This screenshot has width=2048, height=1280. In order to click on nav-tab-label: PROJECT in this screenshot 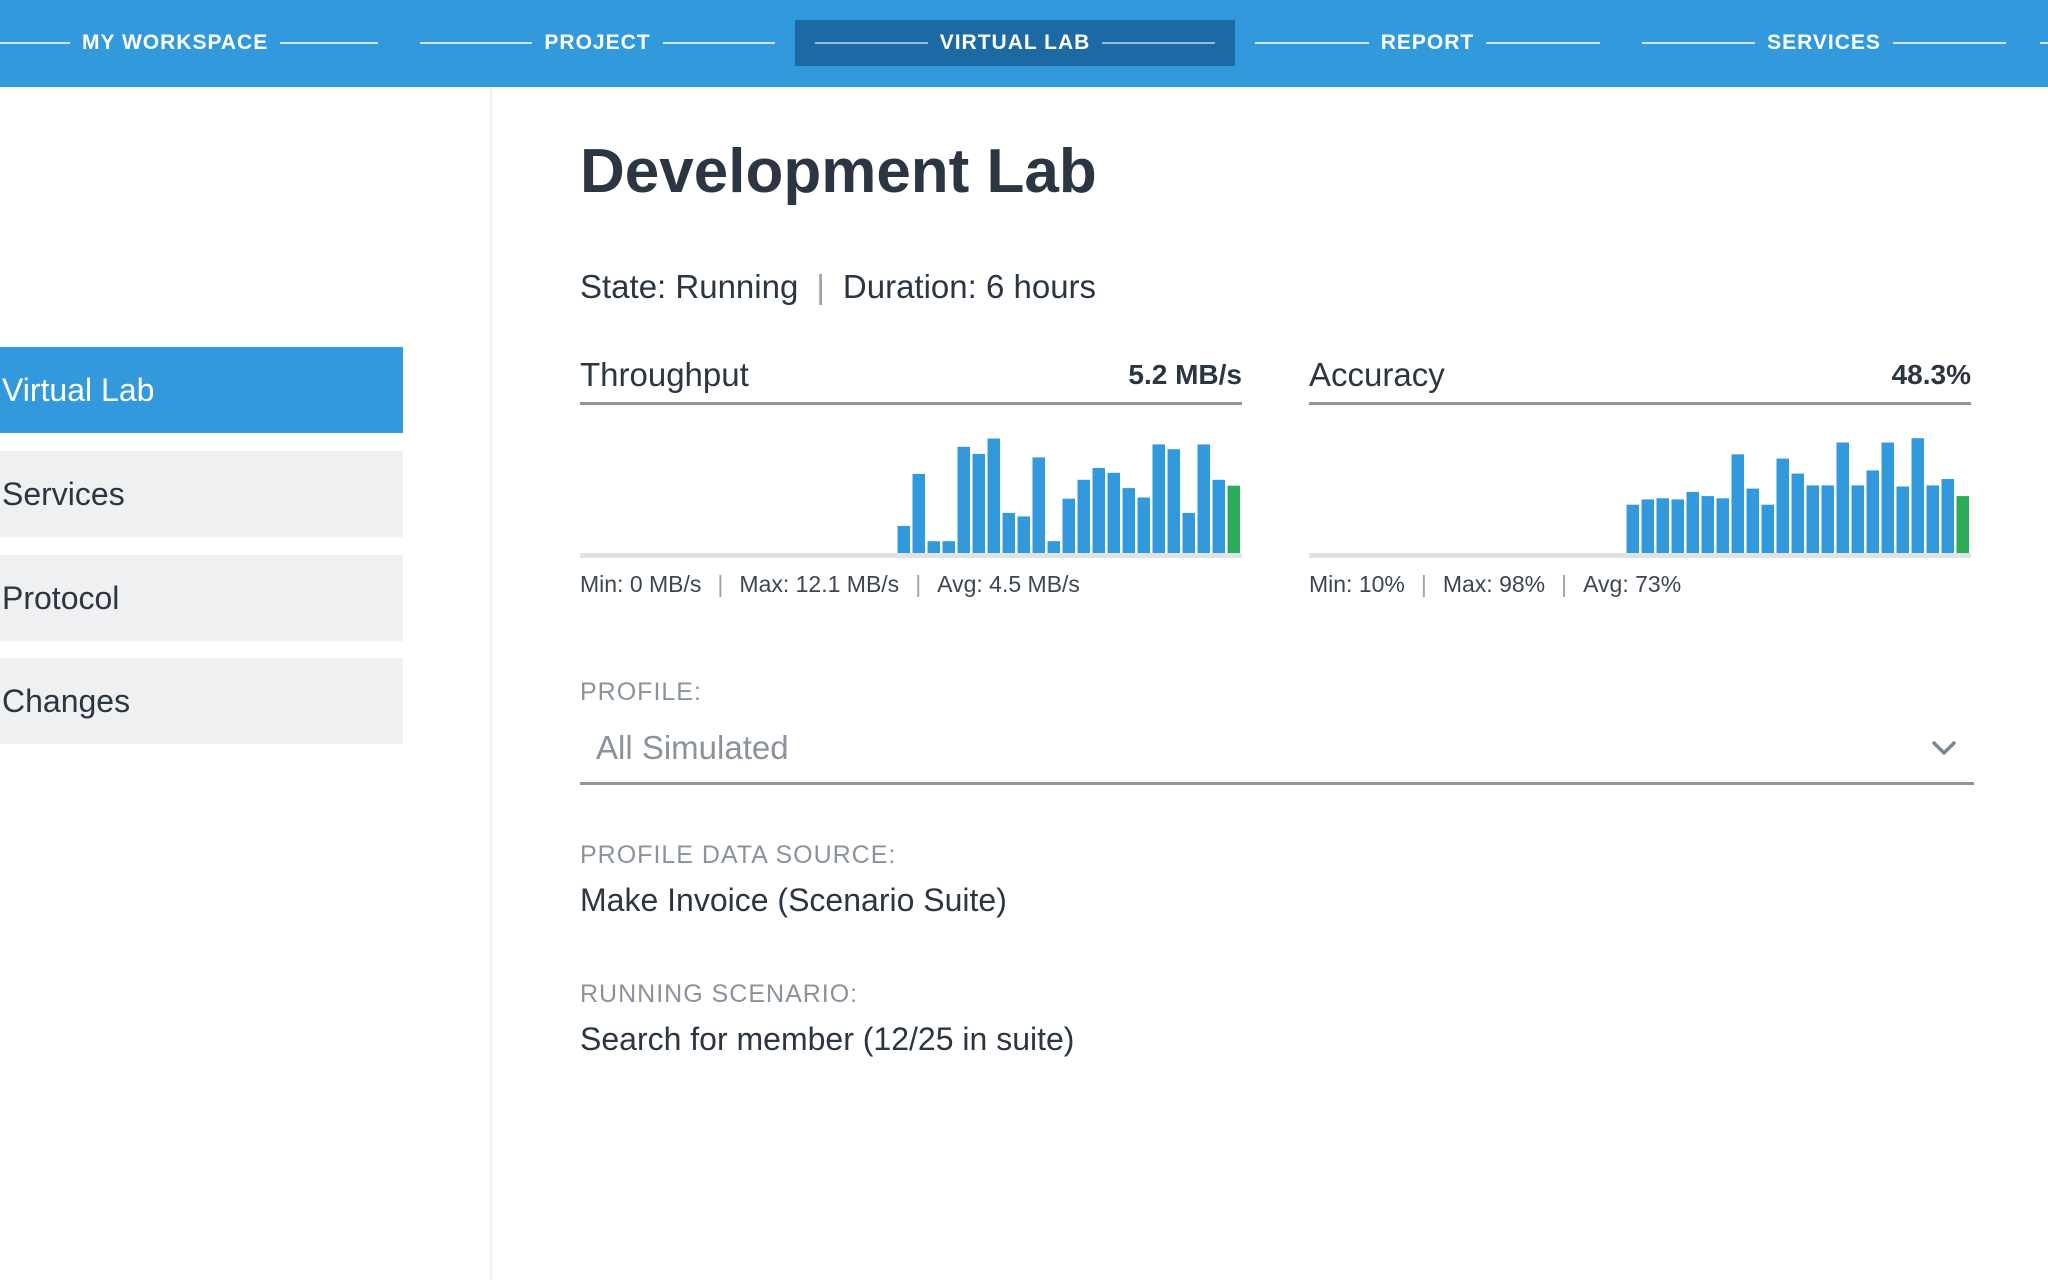, I will do `click(597, 42)`.